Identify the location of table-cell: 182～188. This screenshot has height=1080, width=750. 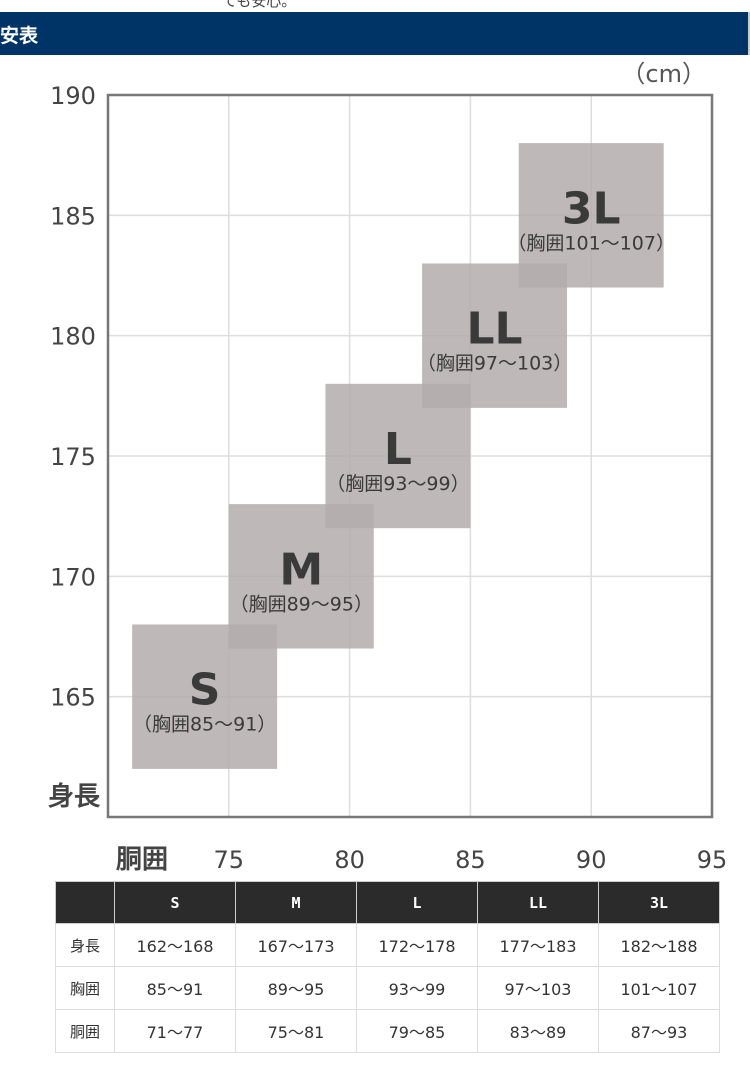
(659, 945).